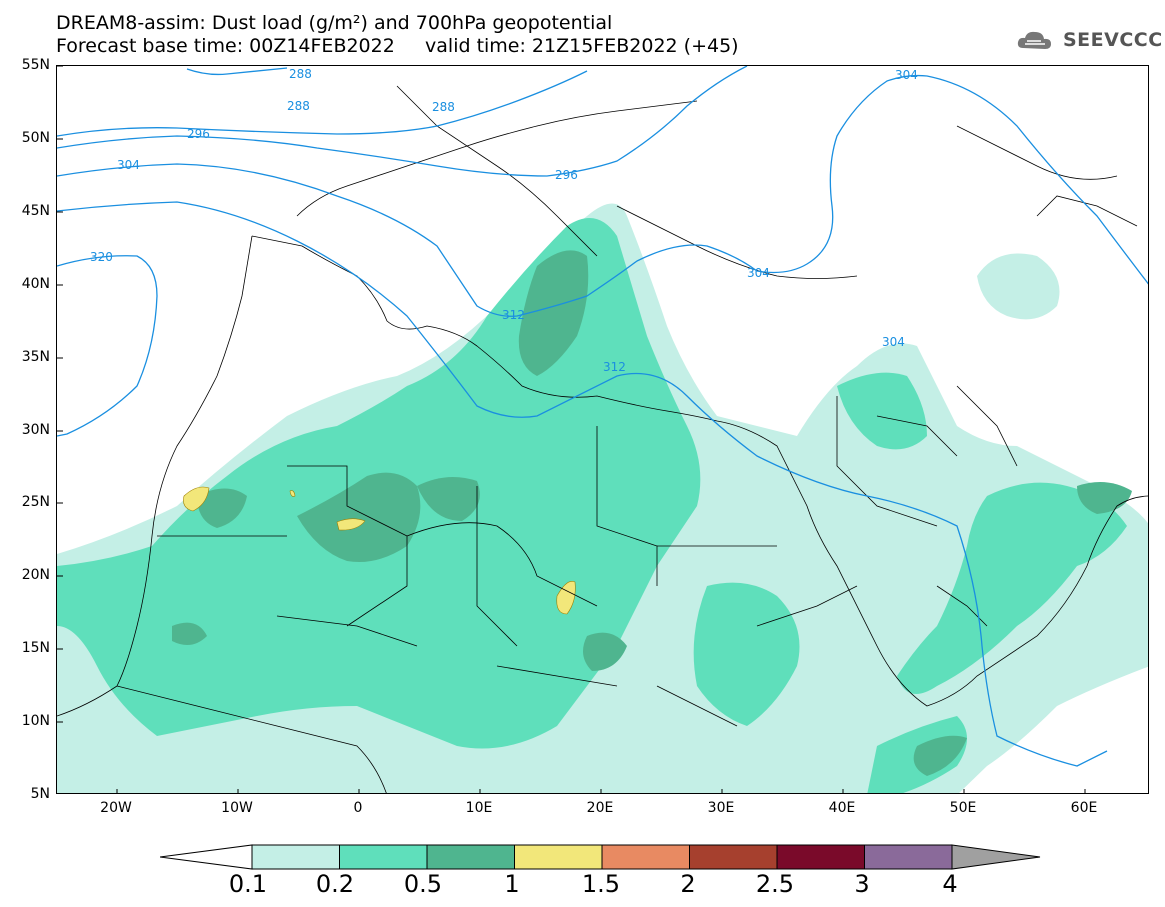  Describe the element at coordinates (35, 502) in the screenshot. I see `lat-label: 25N` at that location.